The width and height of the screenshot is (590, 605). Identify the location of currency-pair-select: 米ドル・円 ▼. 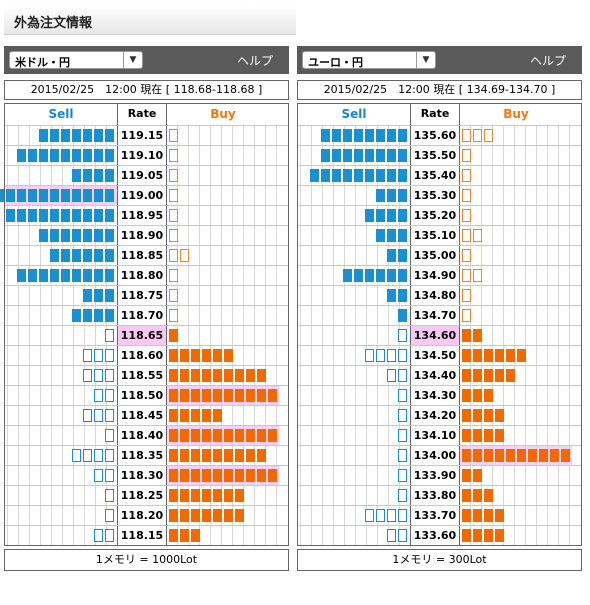
(76, 60).